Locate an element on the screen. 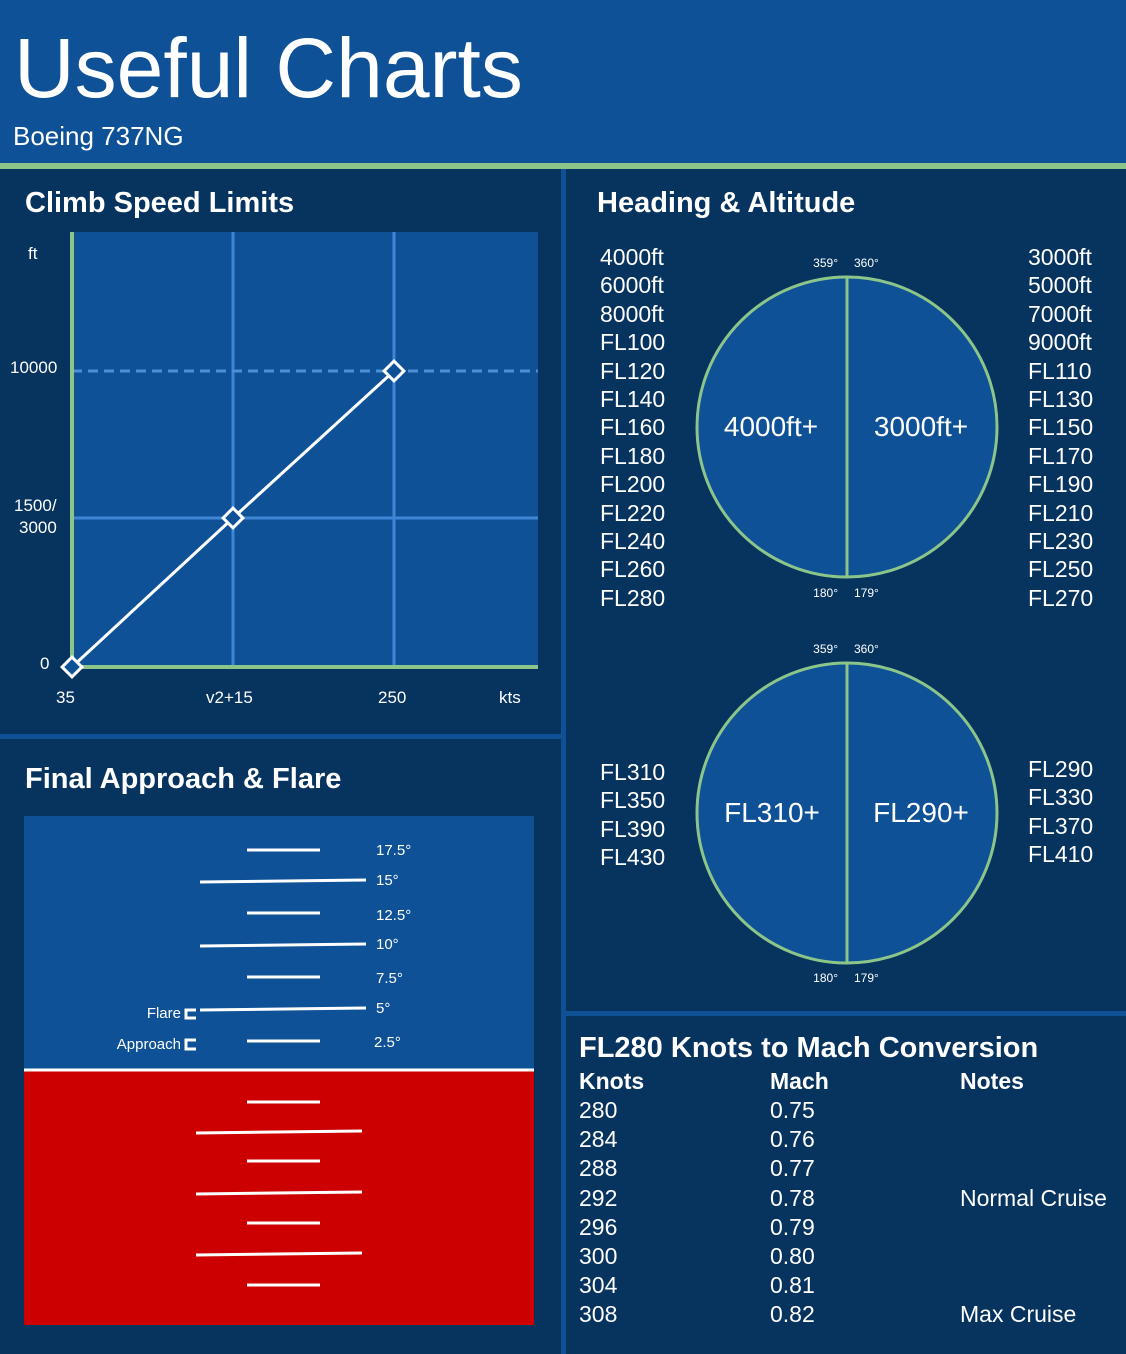 The height and width of the screenshot is (1354, 1126). flare-marker is located at coordinates (190, 1014).